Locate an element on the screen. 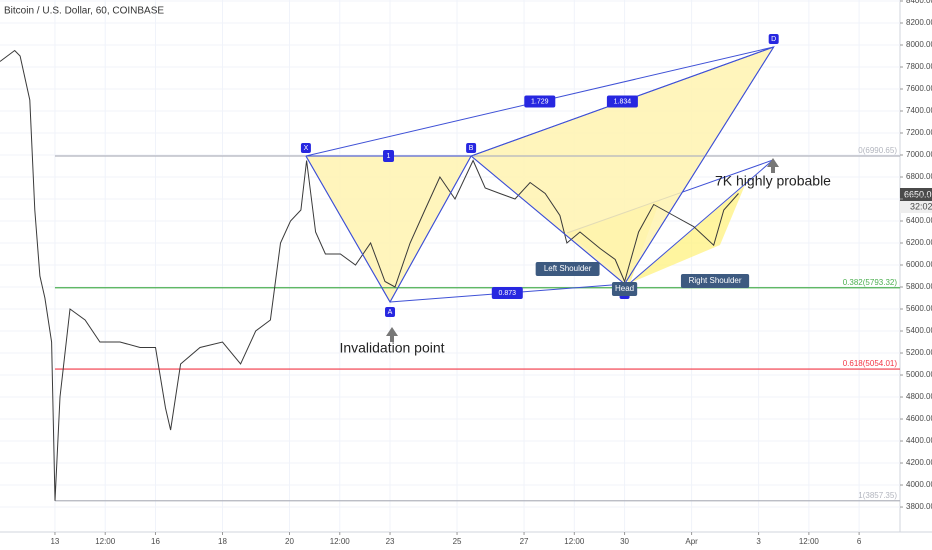 The height and width of the screenshot is (550, 932). countdown-box is located at coordinates (916, 207).